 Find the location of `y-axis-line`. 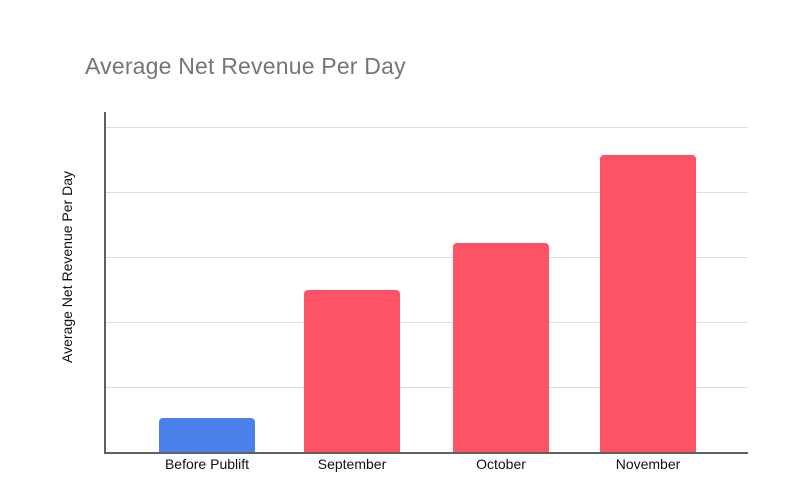

y-axis-line is located at coordinates (105, 283).